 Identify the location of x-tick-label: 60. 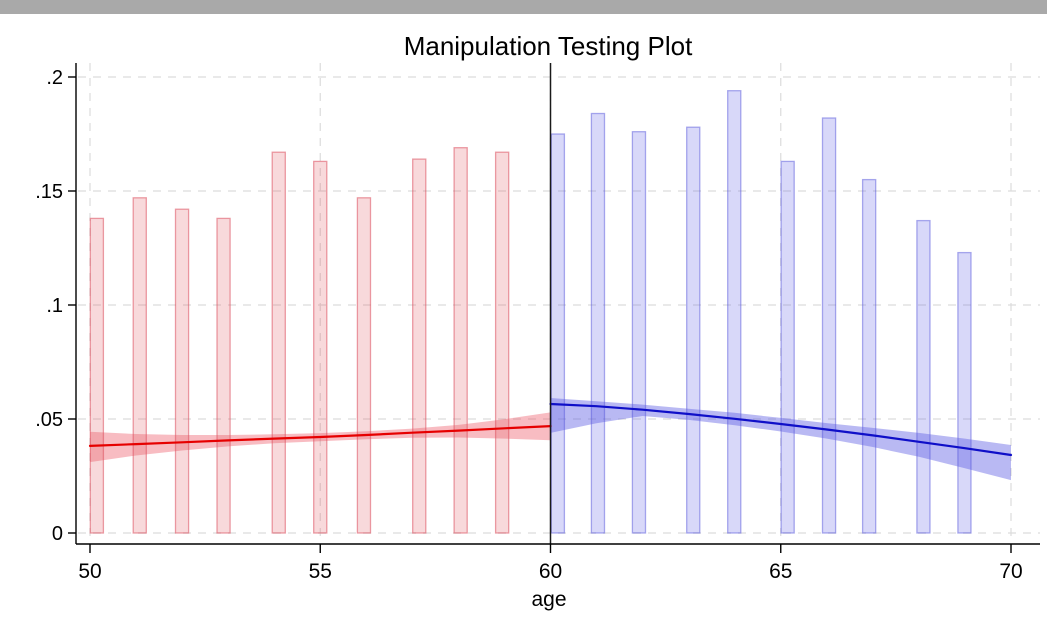
(550, 571).